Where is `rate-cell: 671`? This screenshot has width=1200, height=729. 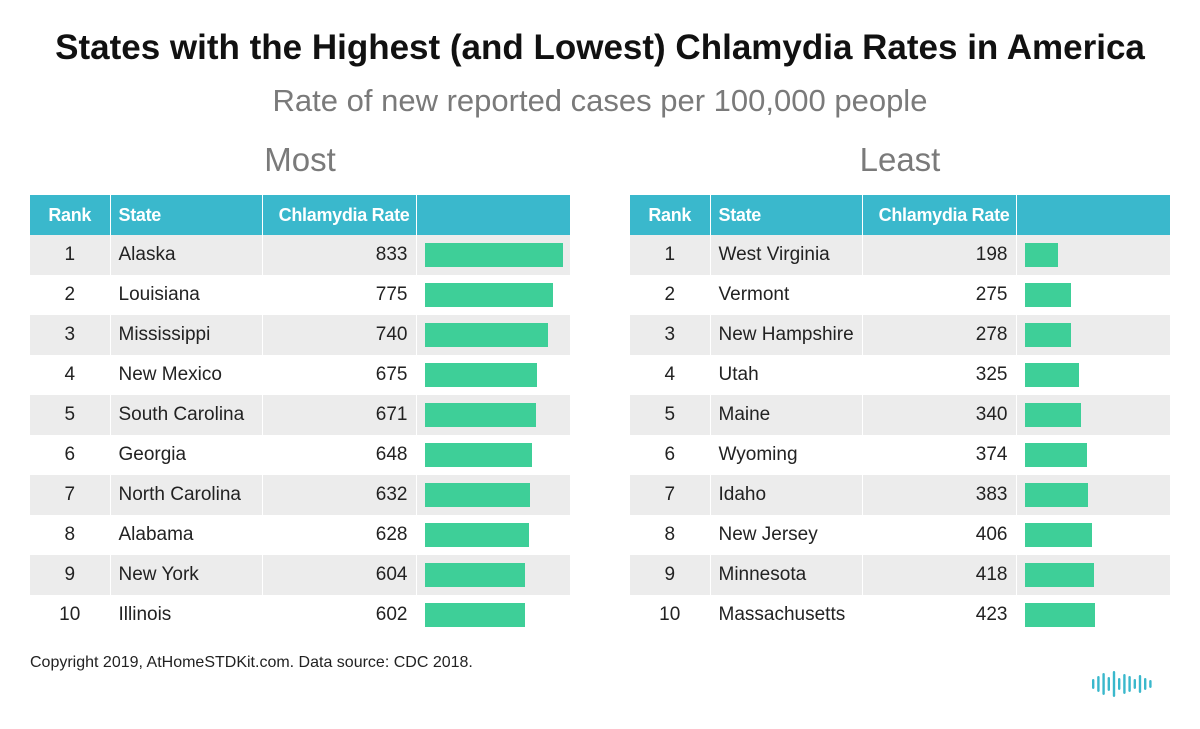
rate-cell: 671 is located at coordinates (339, 415).